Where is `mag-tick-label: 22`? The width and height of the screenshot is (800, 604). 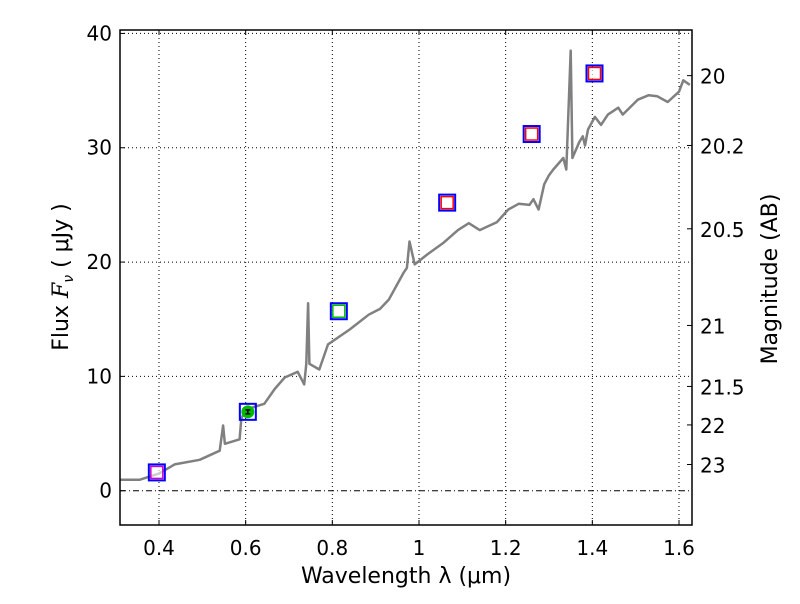 mag-tick-label: 22 is located at coordinates (712, 426).